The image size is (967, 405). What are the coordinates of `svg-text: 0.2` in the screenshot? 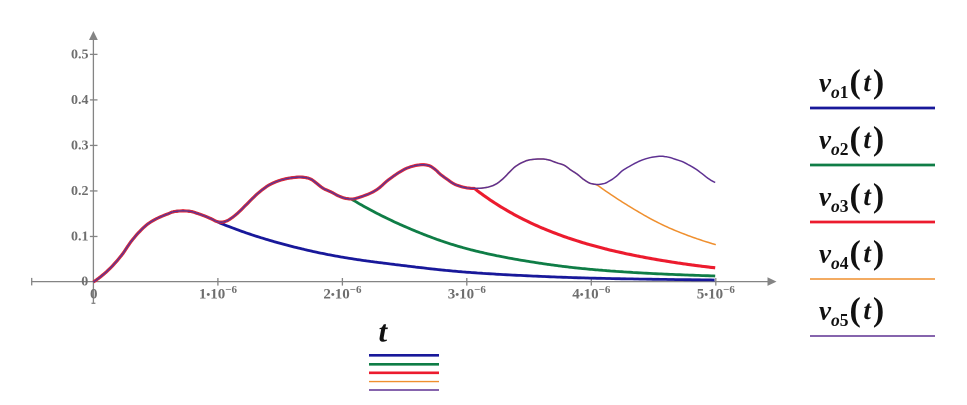 It's located at (80, 191).